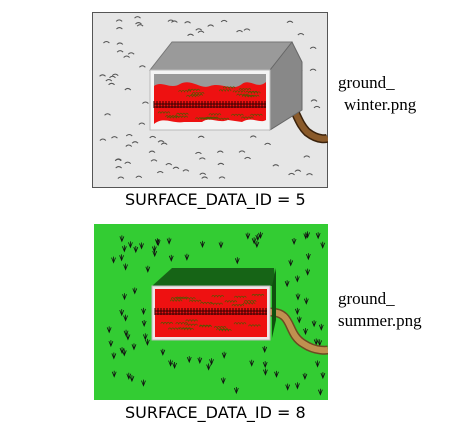 This screenshot has width=472, height=425. I want to click on summer-filename-line2: summer.png, so click(380, 320).